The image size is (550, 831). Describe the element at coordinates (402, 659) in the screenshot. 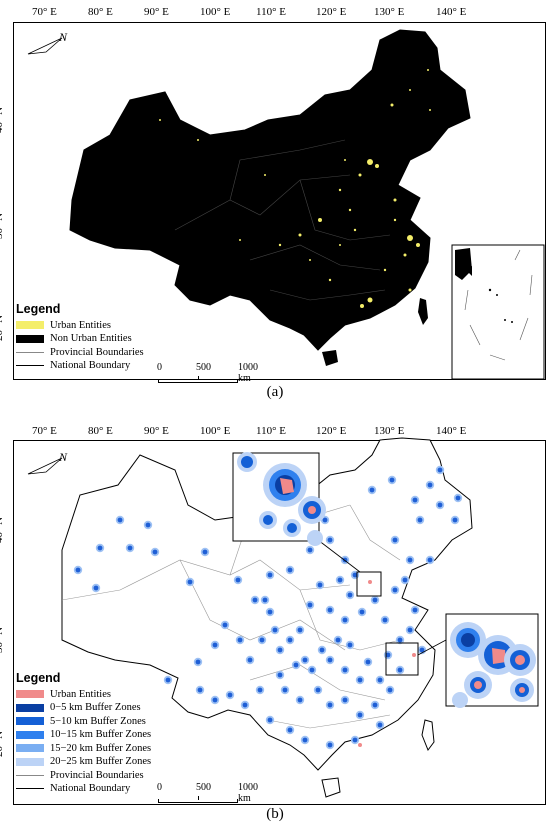

I see `zoom-box-east` at that location.